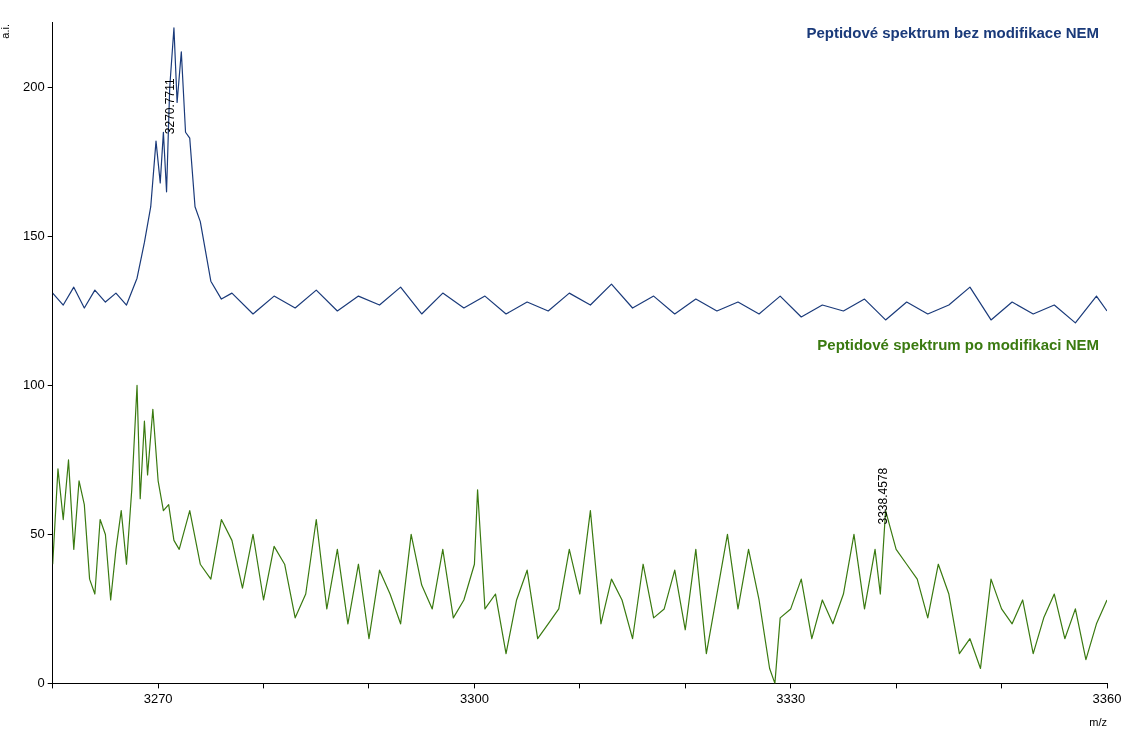 The height and width of the screenshot is (740, 1129). What do you see at coordinates (41, 682) in the screenshot?
I see `y-tick-label: 0` at bounding box center [41, 682].